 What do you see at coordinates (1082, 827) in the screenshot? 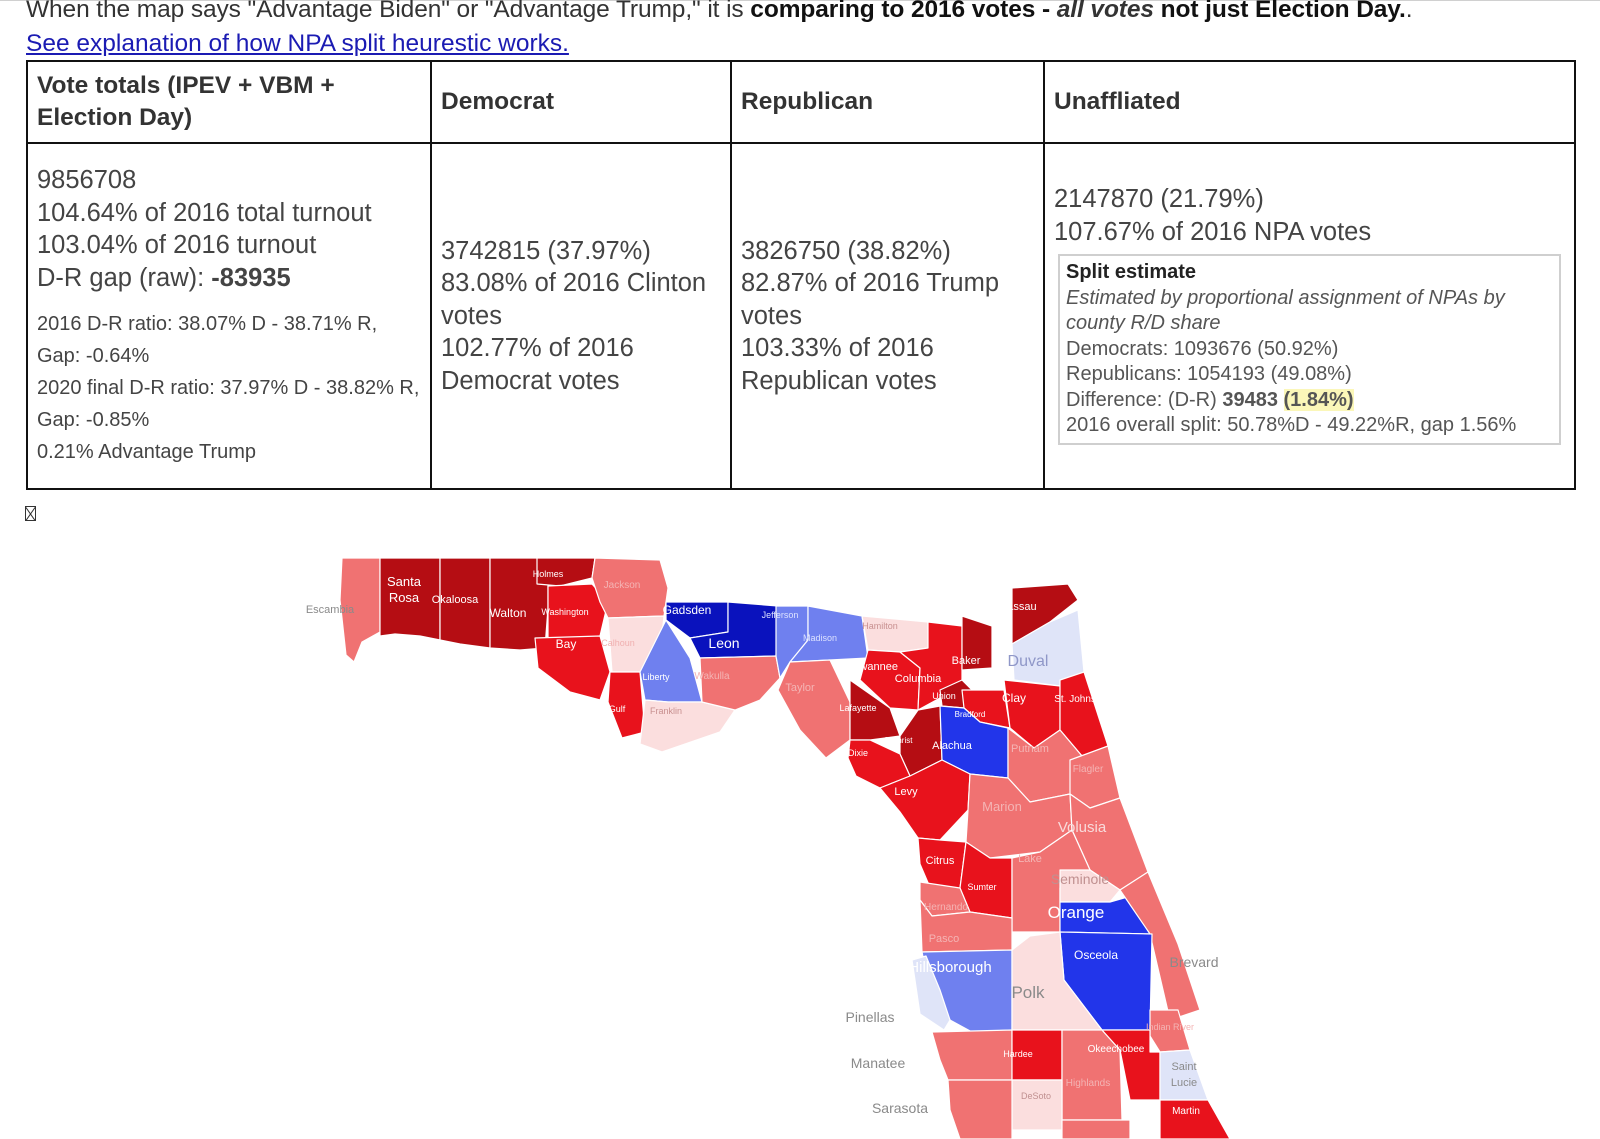
I see `map-label-volusia: Volusia` at bounding box center [1082, 827].